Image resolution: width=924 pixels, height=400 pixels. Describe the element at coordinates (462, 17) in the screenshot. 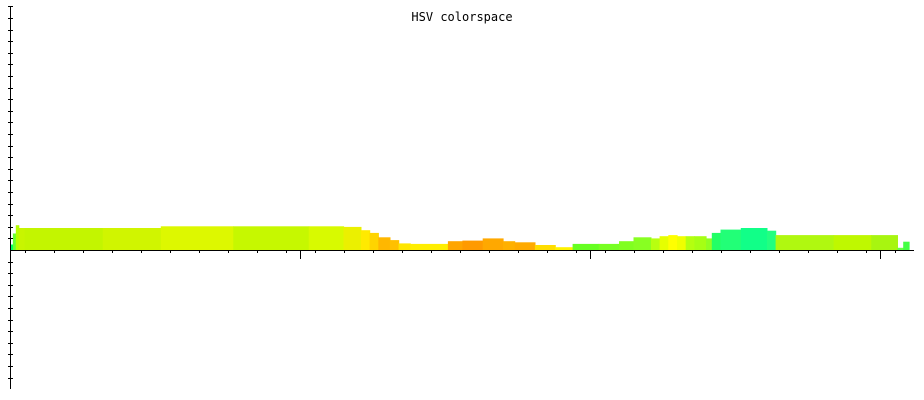

I see `chart-title: HSV colorspace` at that location.